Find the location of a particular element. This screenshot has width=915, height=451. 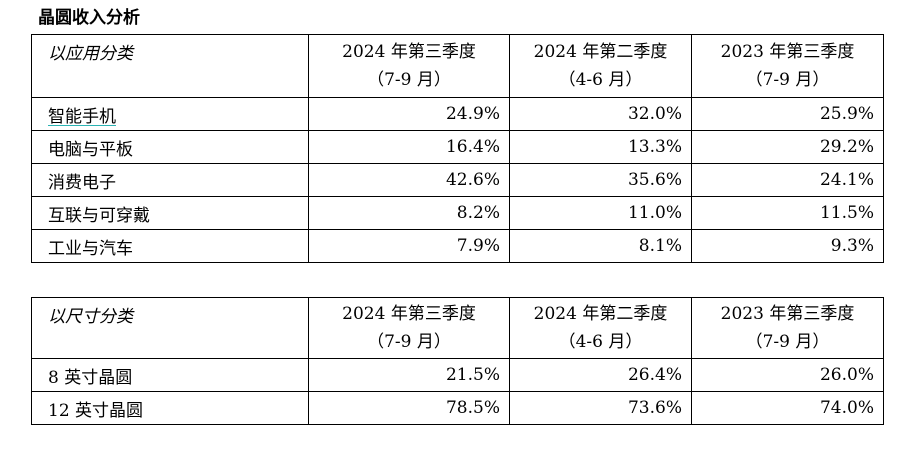

table-row: 工业与汽车 7.9% 8.1% 9.3% is located at coordinates (457, 246).